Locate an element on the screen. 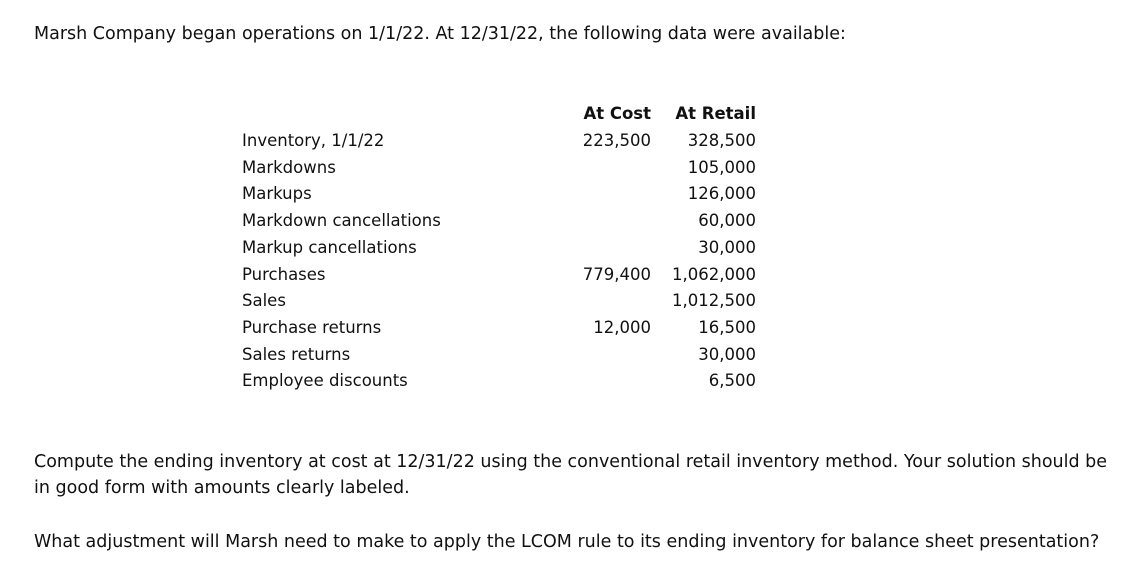 This screenshot has height=583, width=1144. row-retail: 328,500 is located at coordinates (721, 140).